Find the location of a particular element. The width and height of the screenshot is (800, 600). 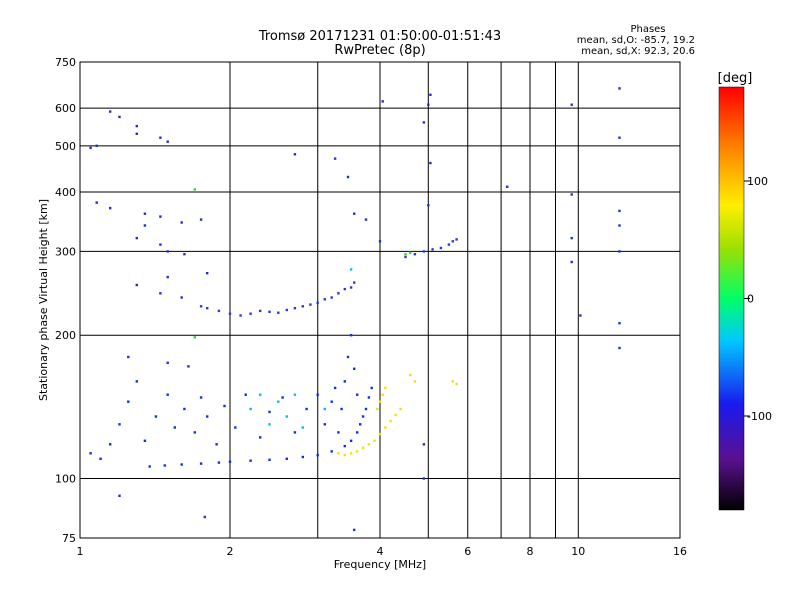

x-tick-label: 2 is located at coordinates (230, 551).